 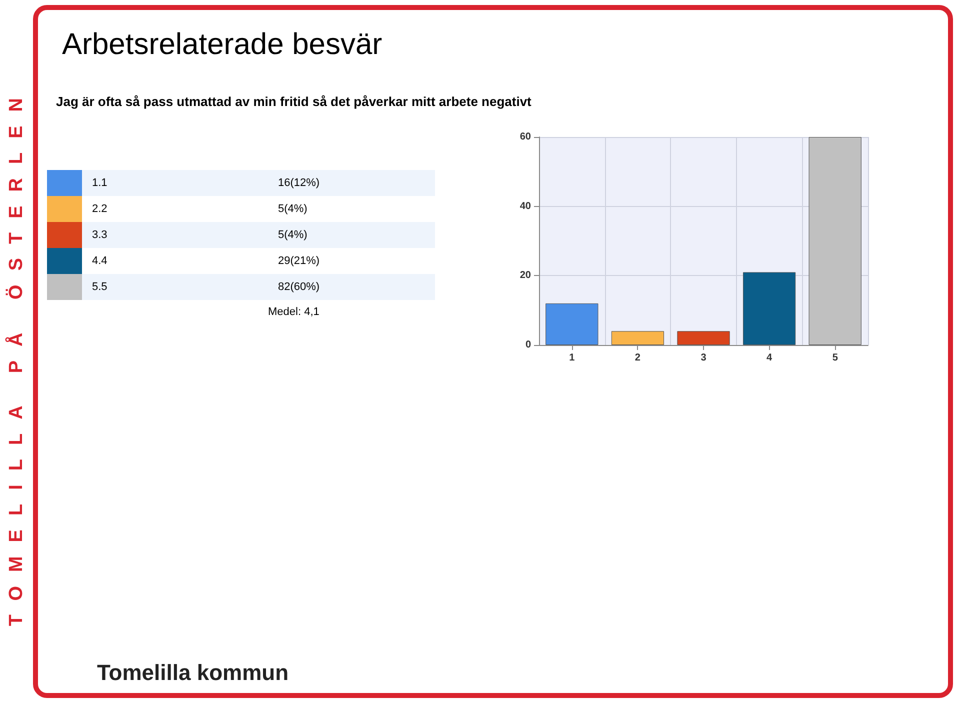 I want to click on text: 29(21%), so click(x=299, y=261).